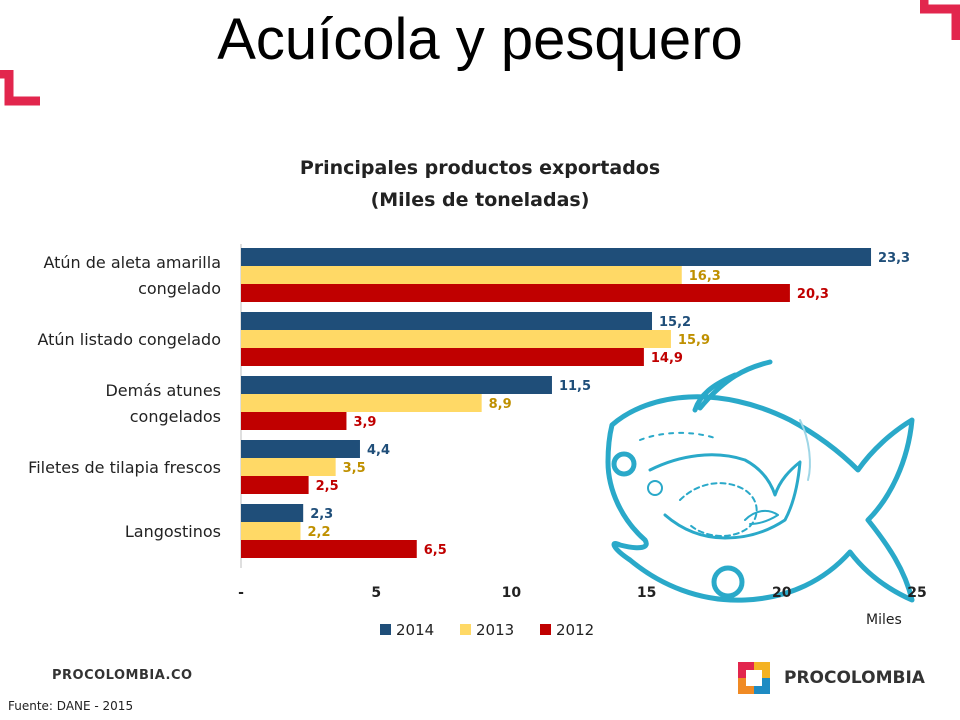 The height and width of the screenshot is (720, 960). What do you see at coordinates (385, 629) in the screenshot?
I see `legend-swatch-2014` at bounding box center [385, 629].